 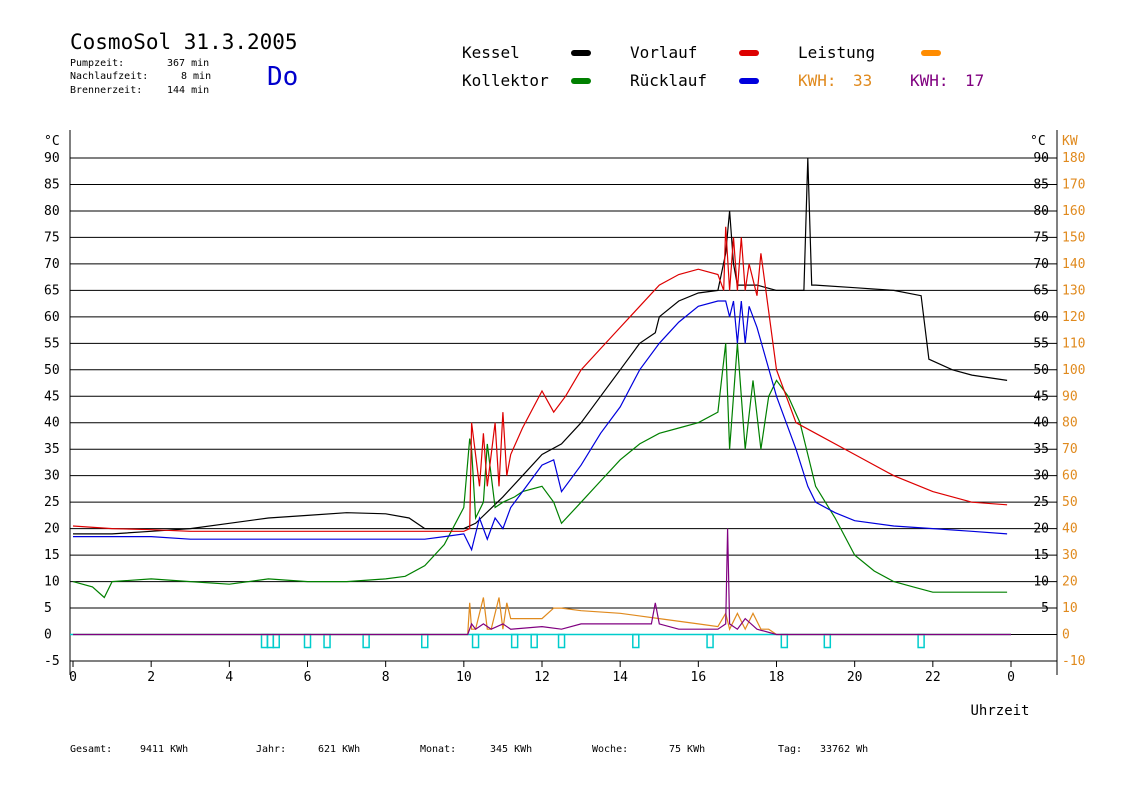 What do you see at coordinates (48, 635) in the screenshot?
I see `y-tick-label: 0` at bounding box center [48, 635].